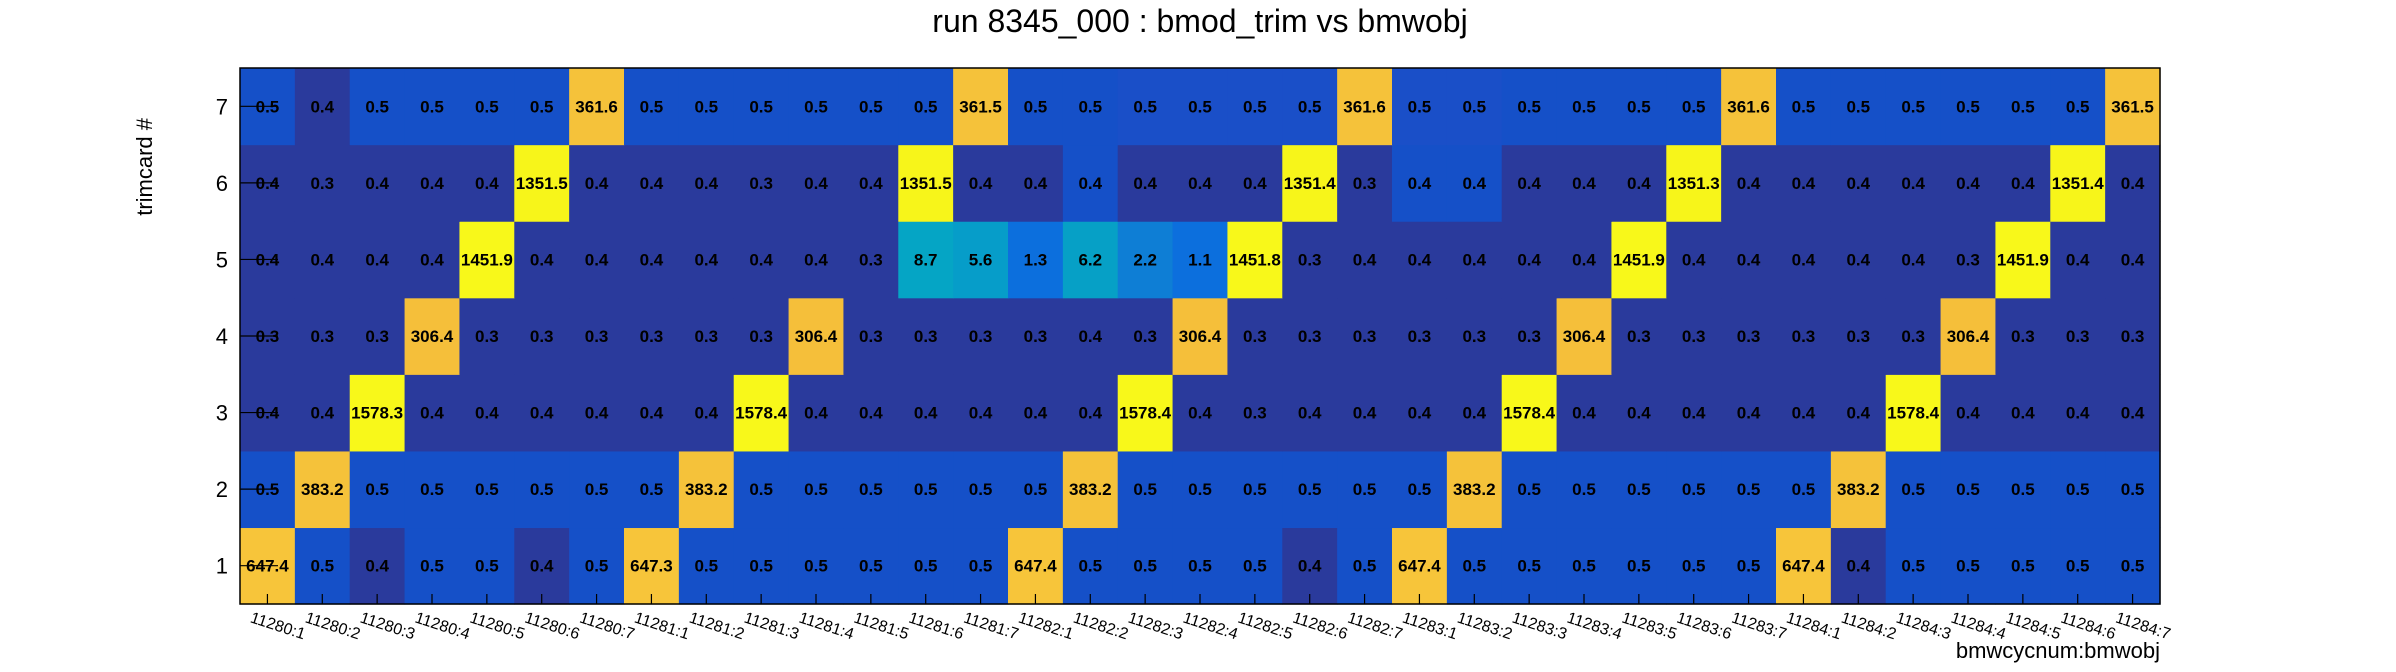 This screenshot has width=2396, height=672. I want to click on x-tick-label: 11284:1, so click(1813, 627).